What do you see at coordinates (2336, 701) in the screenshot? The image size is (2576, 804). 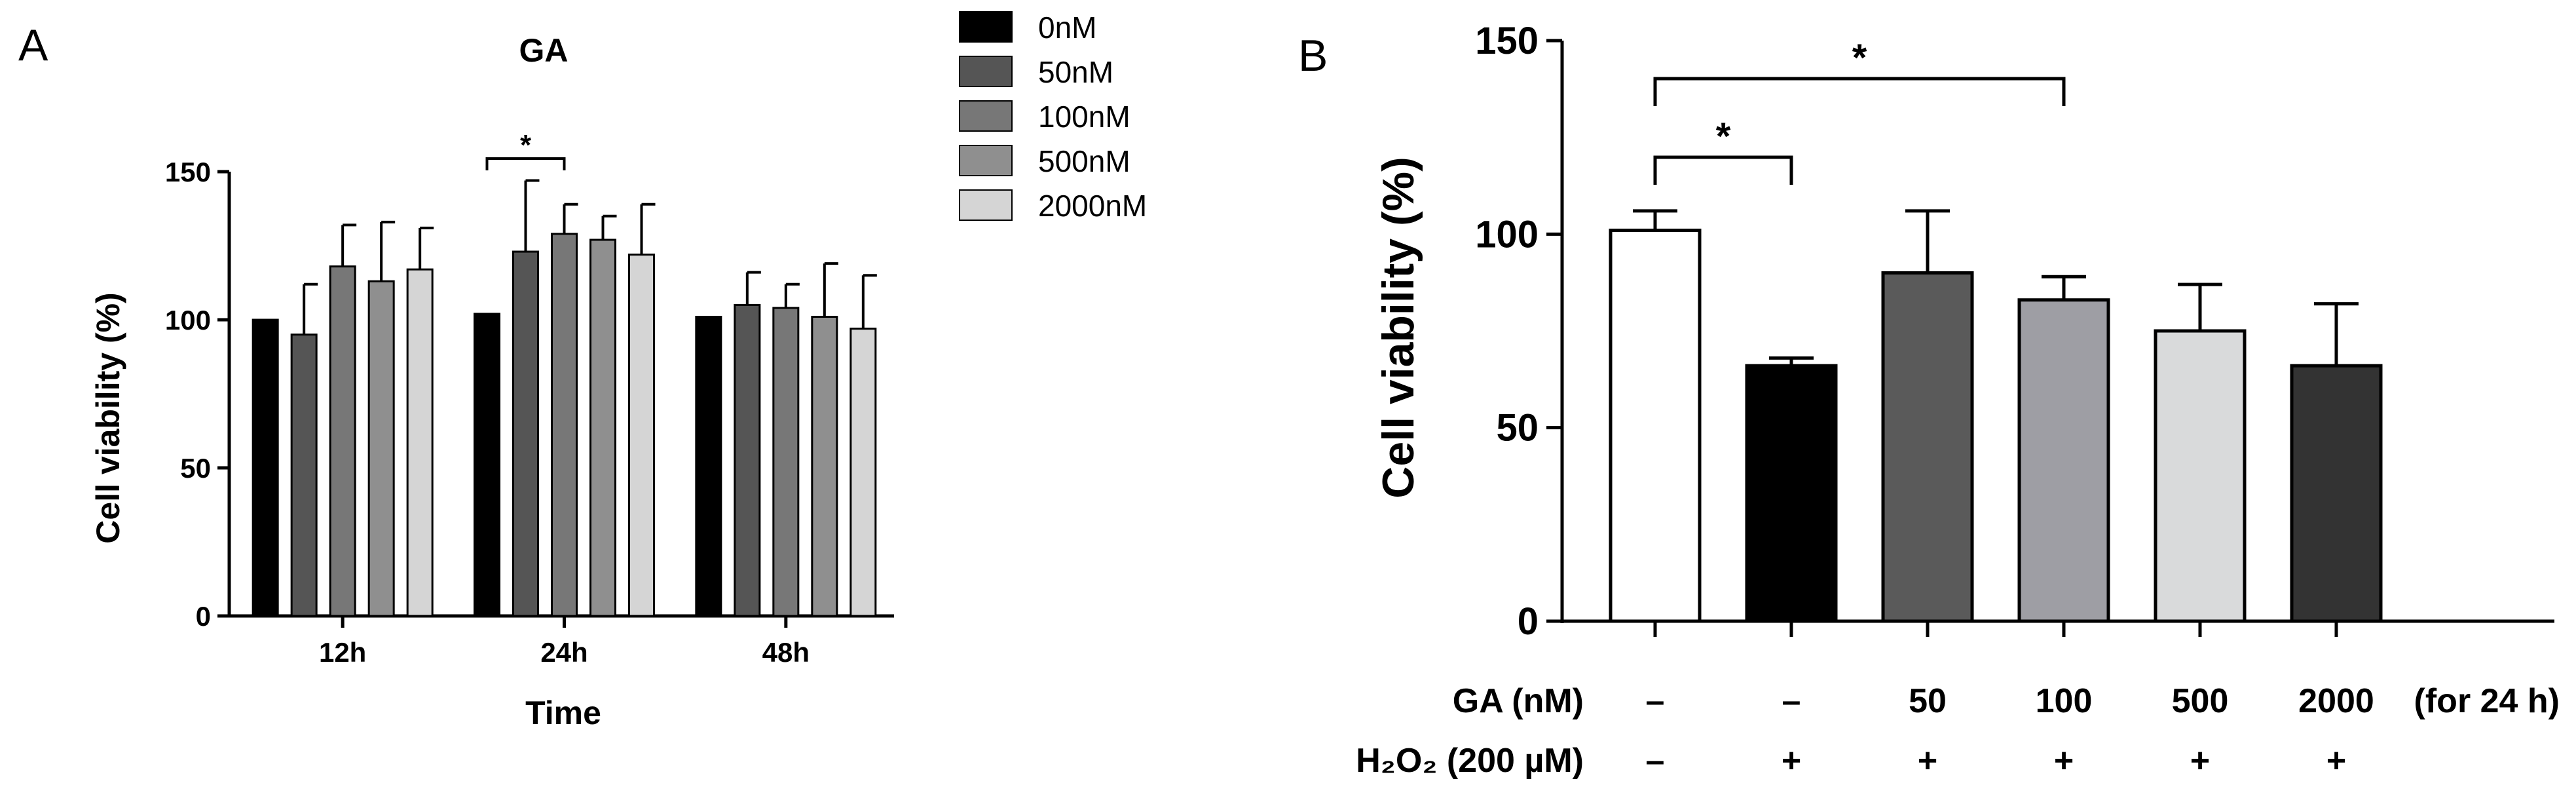 I see `panel-b-condition-value: 2000` at bounding box center [2336, 701].